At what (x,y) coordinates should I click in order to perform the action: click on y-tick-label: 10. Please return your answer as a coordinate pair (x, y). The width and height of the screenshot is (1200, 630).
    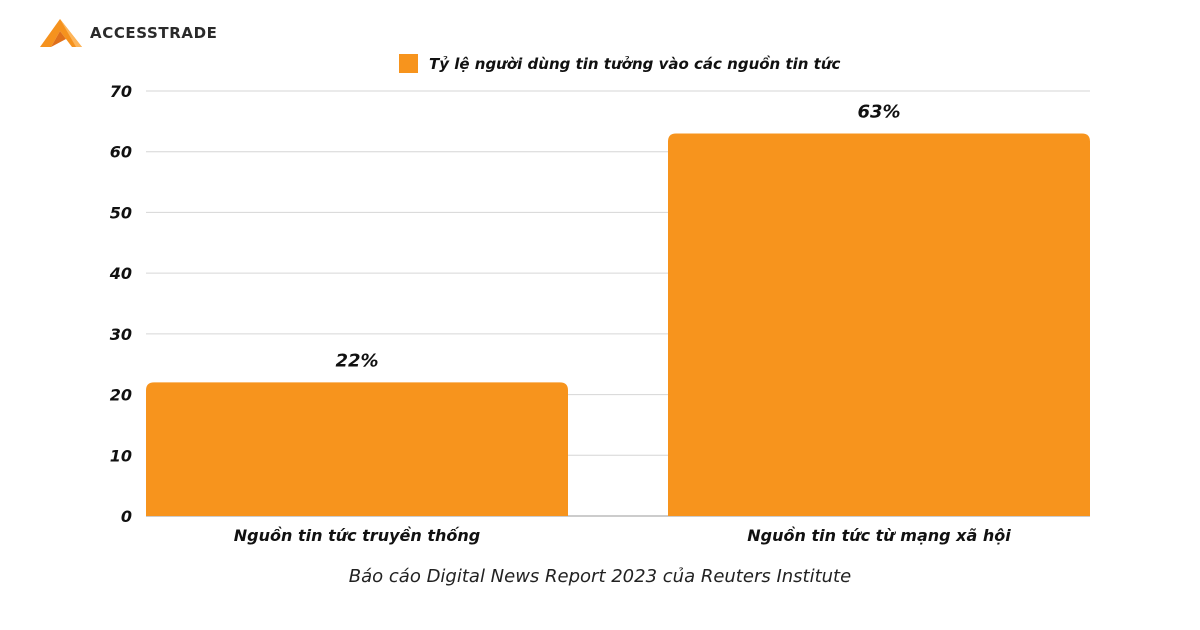
    Looking at the image, I should click on (121, 455).